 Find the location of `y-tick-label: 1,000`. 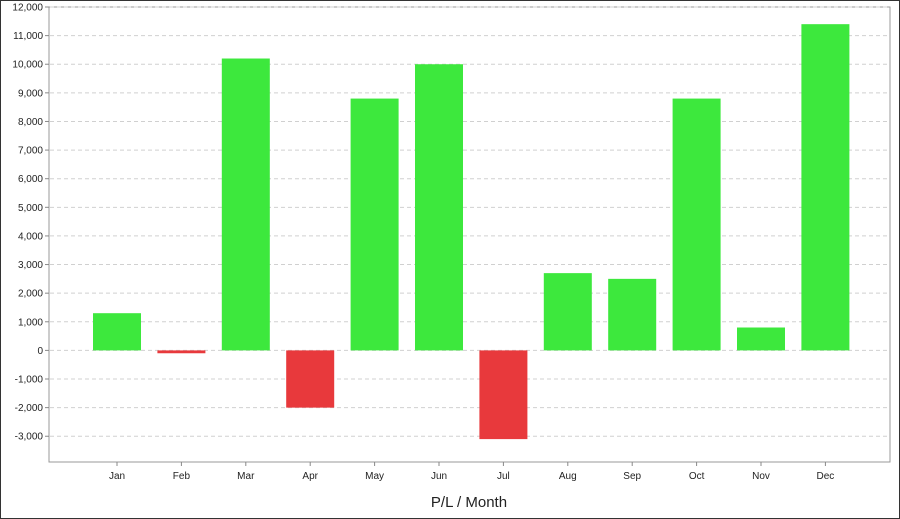

y-tick-label: 1,000 is located at coordinates (30, 322).